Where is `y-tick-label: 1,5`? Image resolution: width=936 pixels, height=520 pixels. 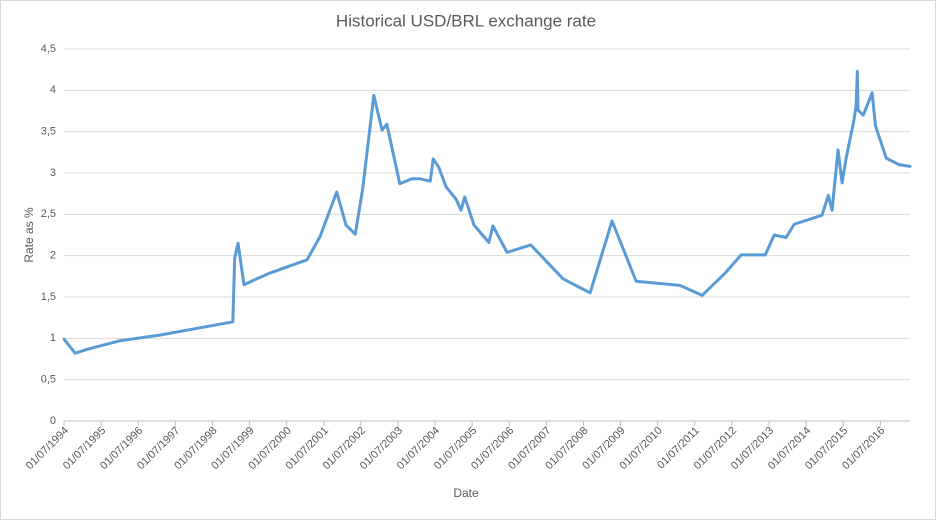 y-tick-label: 1,5 is located at coordinates (48, 297).